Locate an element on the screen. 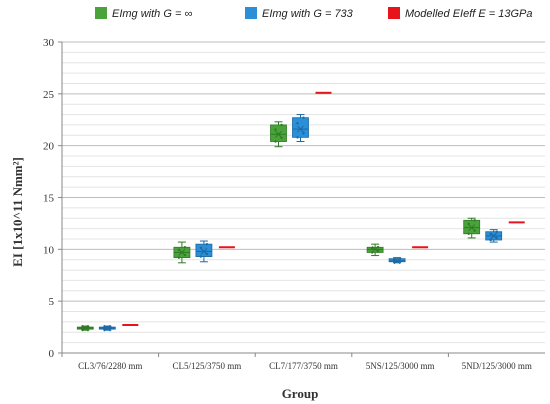 The width and height of the screenshot is (550, 404). x-axis-title: Group is located at coordinates (300, 393).